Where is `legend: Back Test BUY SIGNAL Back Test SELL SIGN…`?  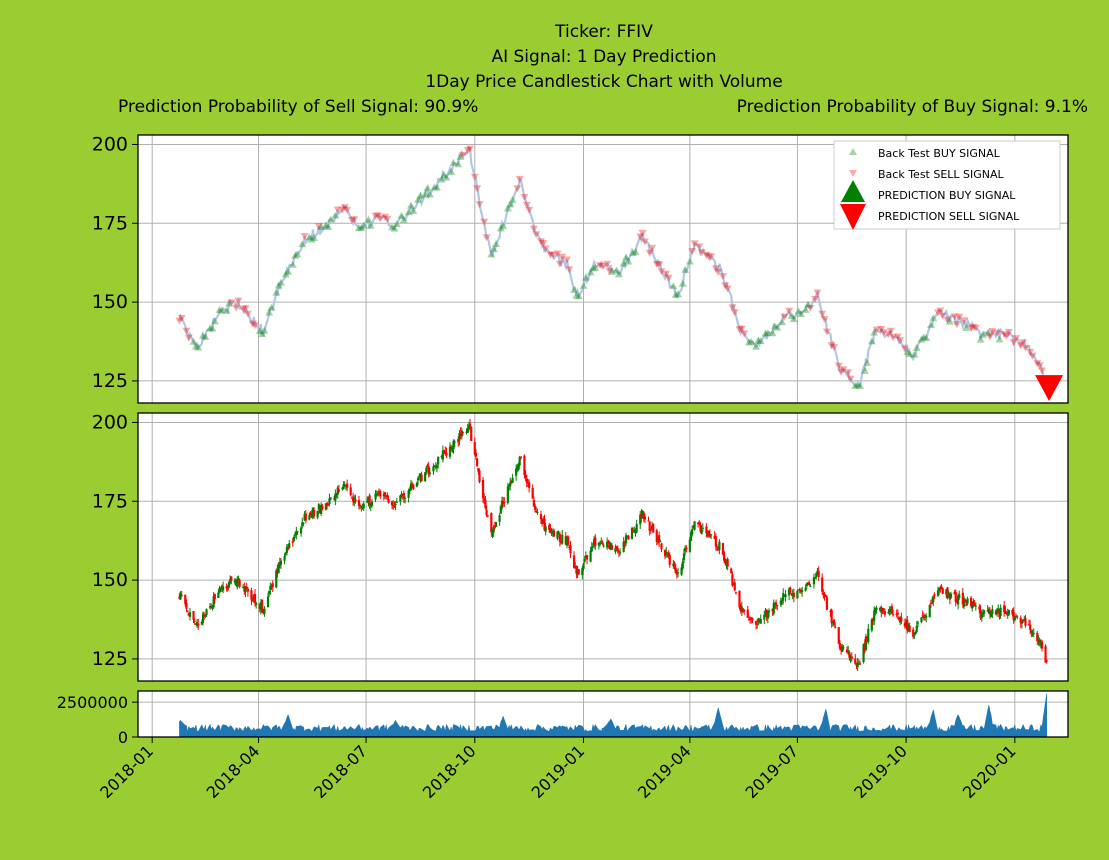 legend: Back Test BUY SIGNAL Back Test SELL SIGN… is located at coordinates (947, 185).